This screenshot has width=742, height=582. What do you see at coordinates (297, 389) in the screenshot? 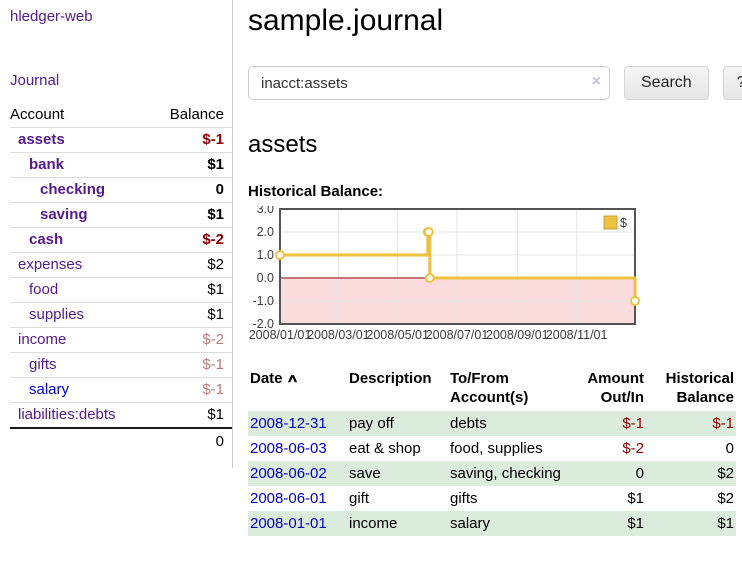
I see `date-column-header: Date ∧` at bounding box center [297, 389].